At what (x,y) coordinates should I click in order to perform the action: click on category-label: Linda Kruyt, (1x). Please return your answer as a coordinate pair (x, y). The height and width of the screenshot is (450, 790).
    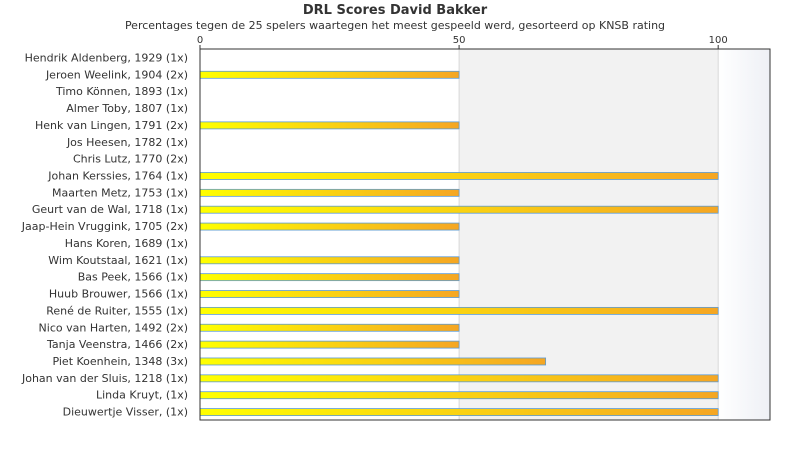
    Looking at the image, I should click on (142, 395).